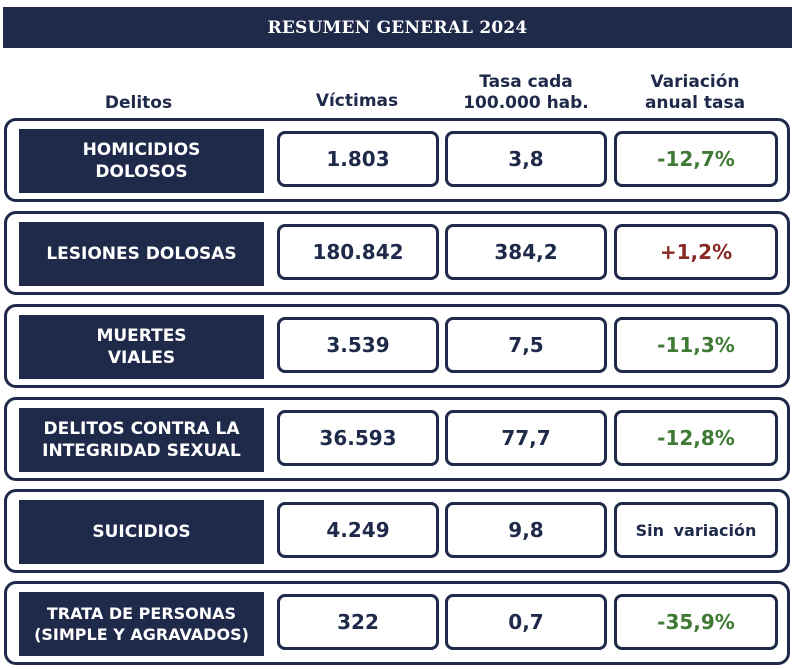 The image size is (800, 669). What do you see at coordinates (695, 82) in the screenshot?
I see `column-header-variacion-line1: Variación` at bounding box center [695, 82].